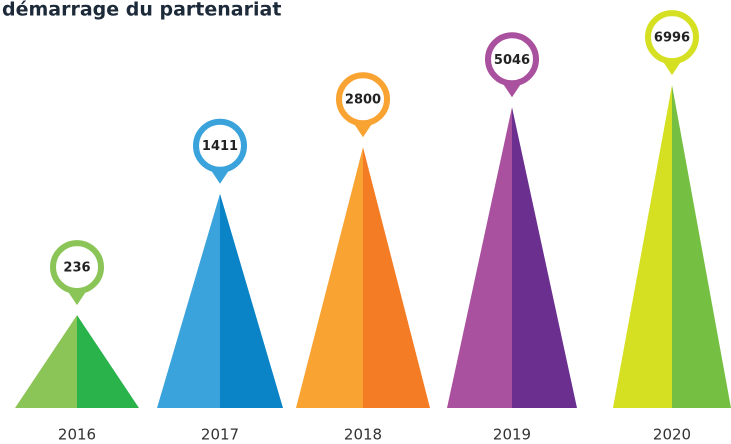  I want to click on x-tick-label: 2020, so click(672, 435).